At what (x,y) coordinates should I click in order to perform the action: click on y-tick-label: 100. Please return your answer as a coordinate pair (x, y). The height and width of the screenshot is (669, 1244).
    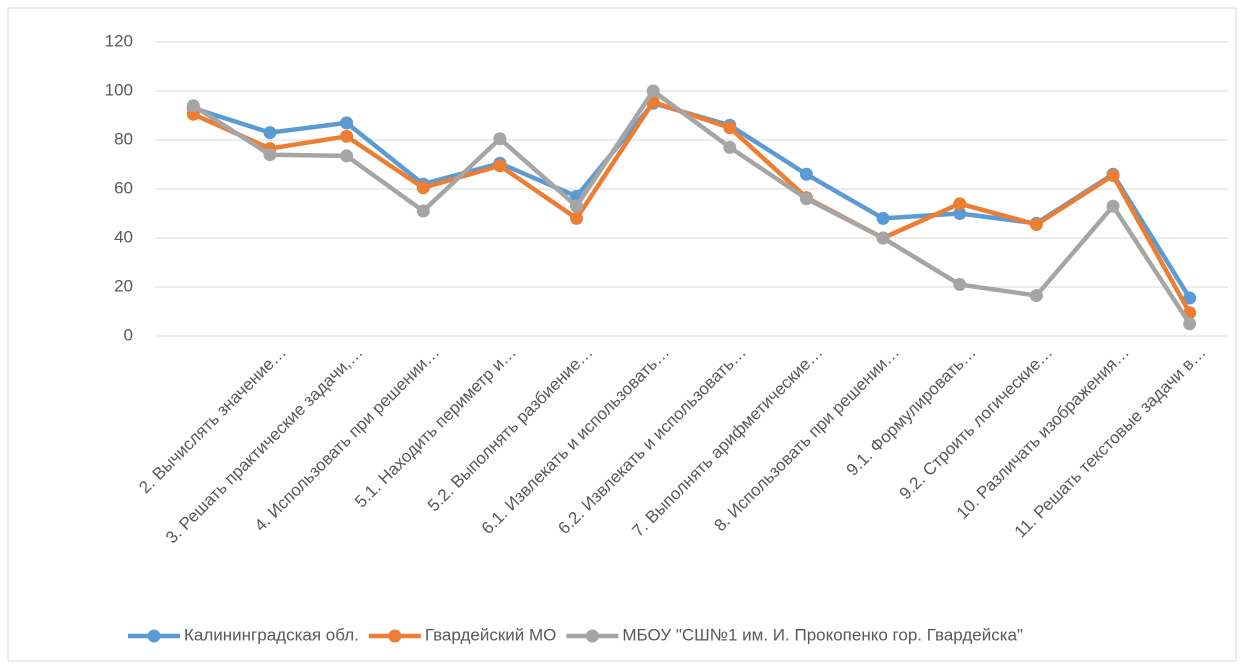
    Looking at the image, I should click on (119, 89).